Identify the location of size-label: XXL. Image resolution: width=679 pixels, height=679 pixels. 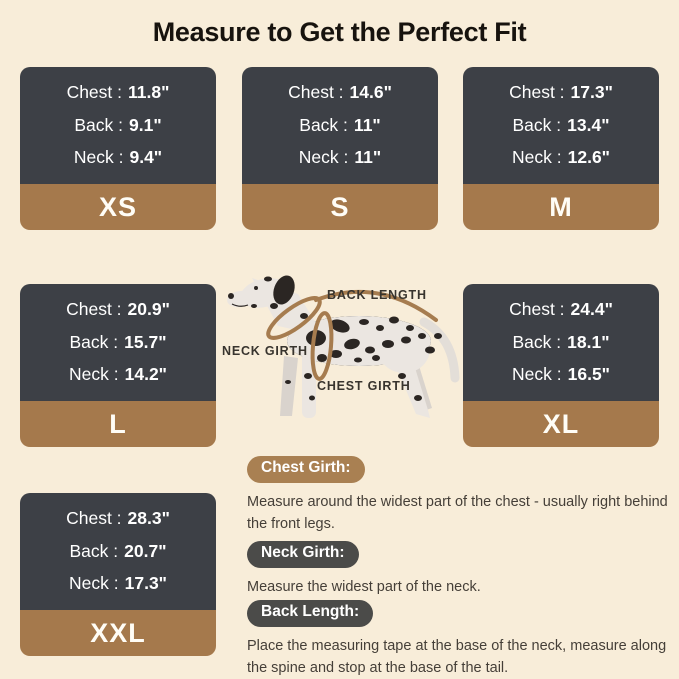
(118, 633).